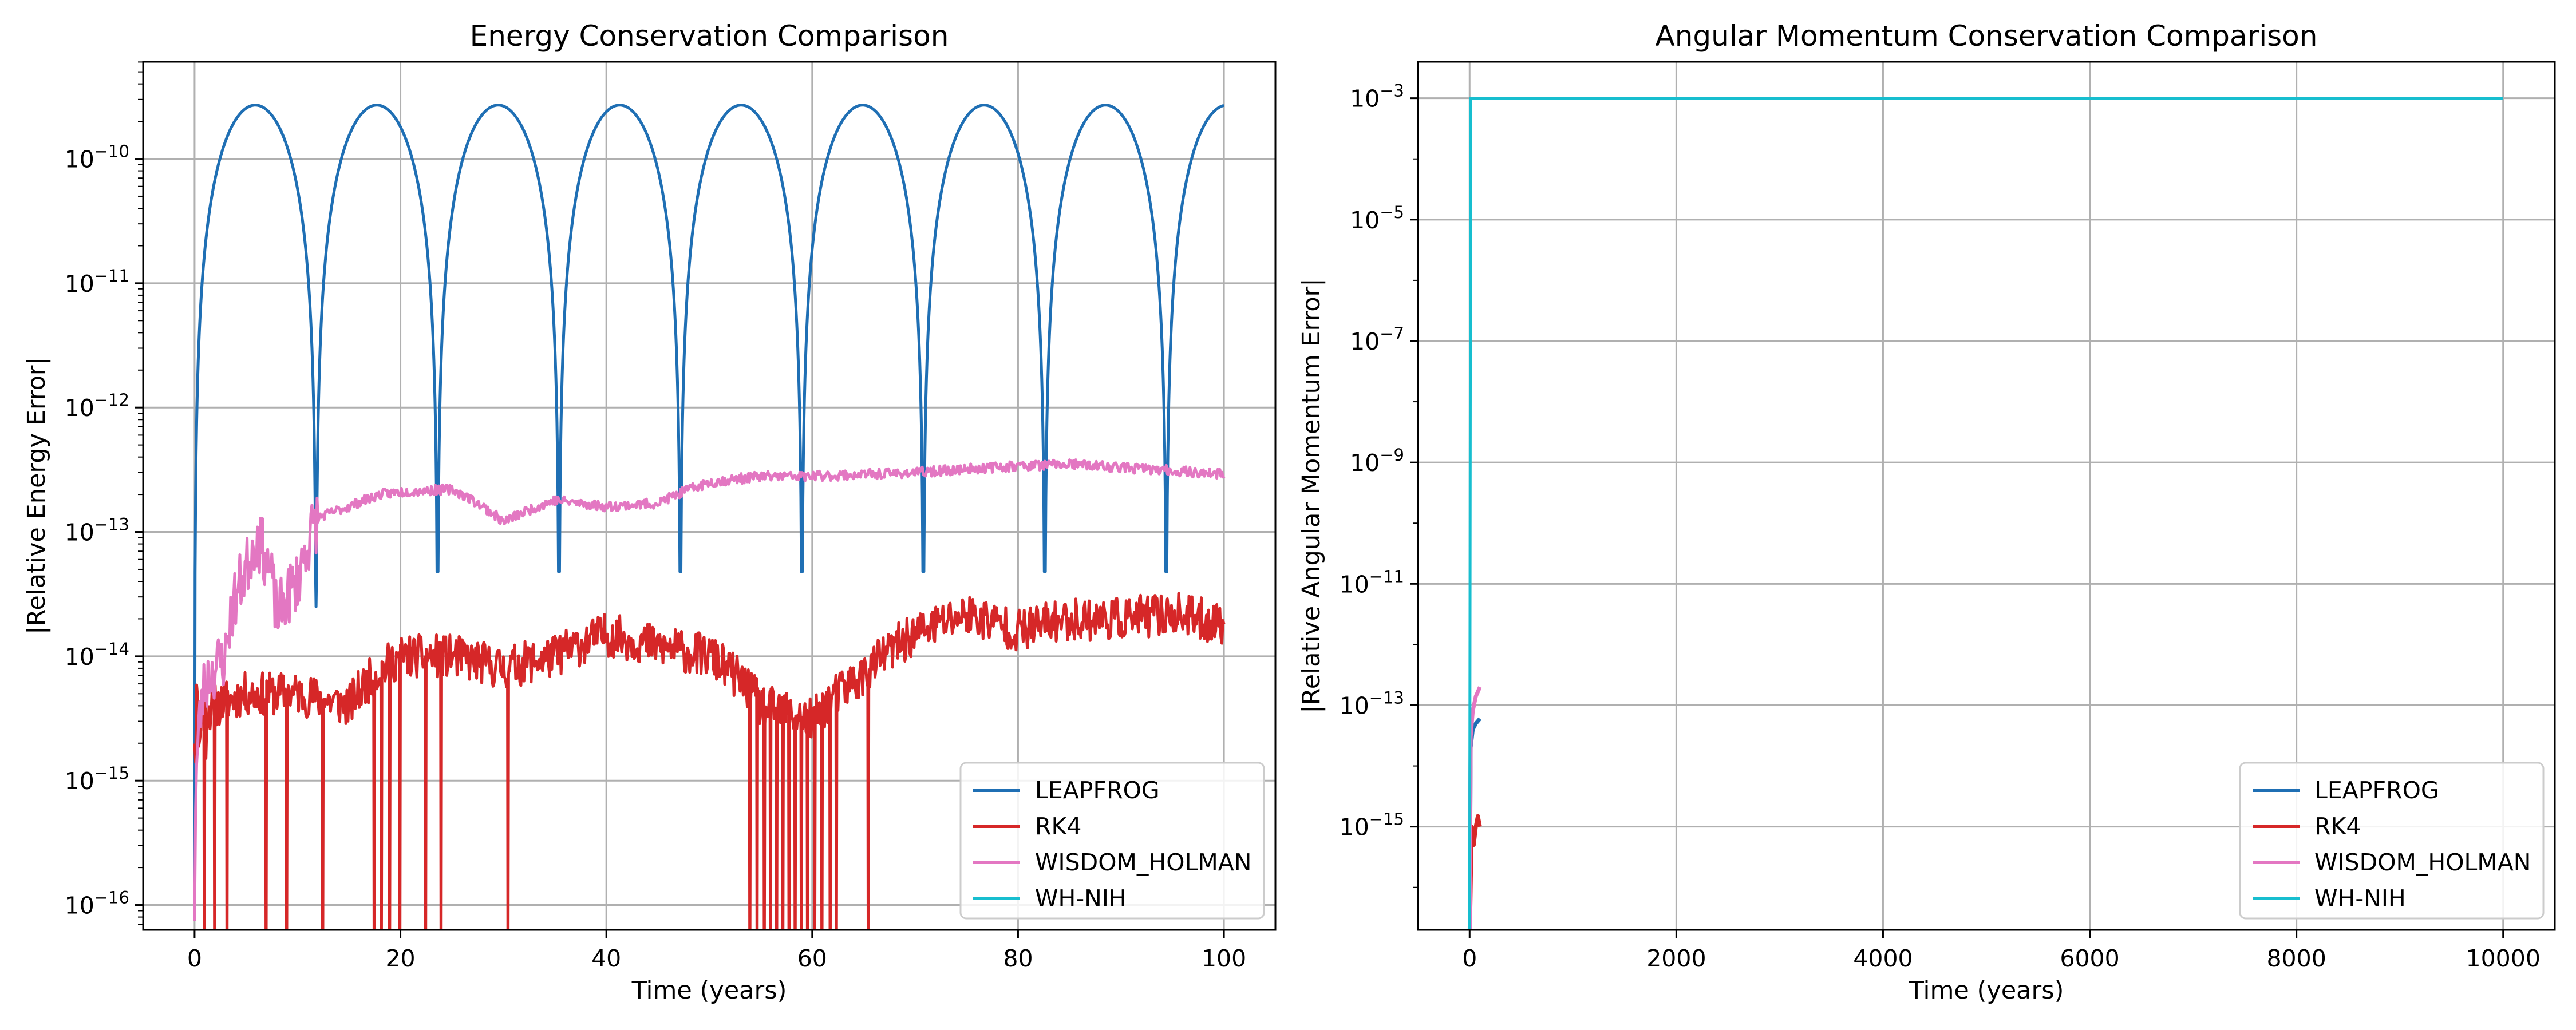 This screenshot has width=2576, height=1030. Describe the element at coordinates (2089, 958) in the screenshot. I see `x-tick-label: 6000` at that location.